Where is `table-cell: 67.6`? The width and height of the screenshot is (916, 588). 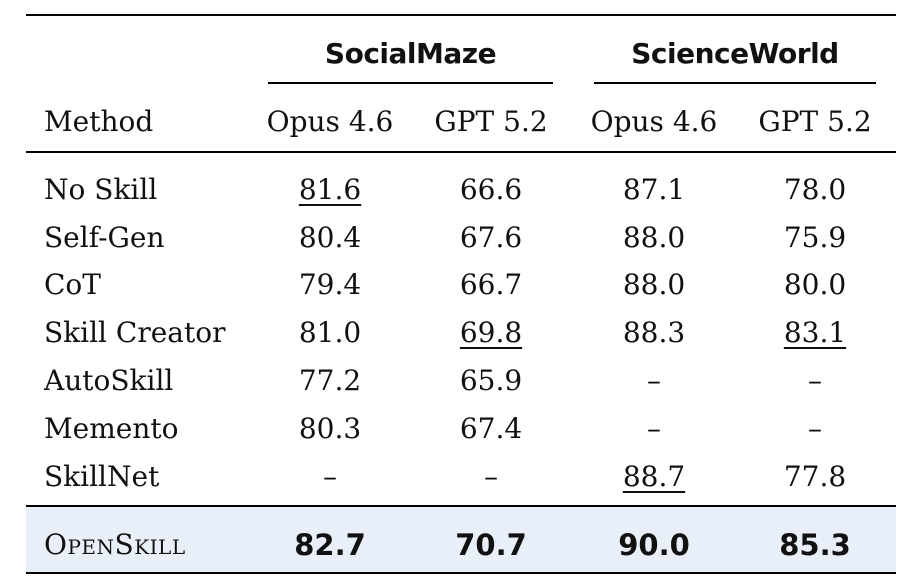 table-cell: 67.6 is located at coordinates (491, 237).